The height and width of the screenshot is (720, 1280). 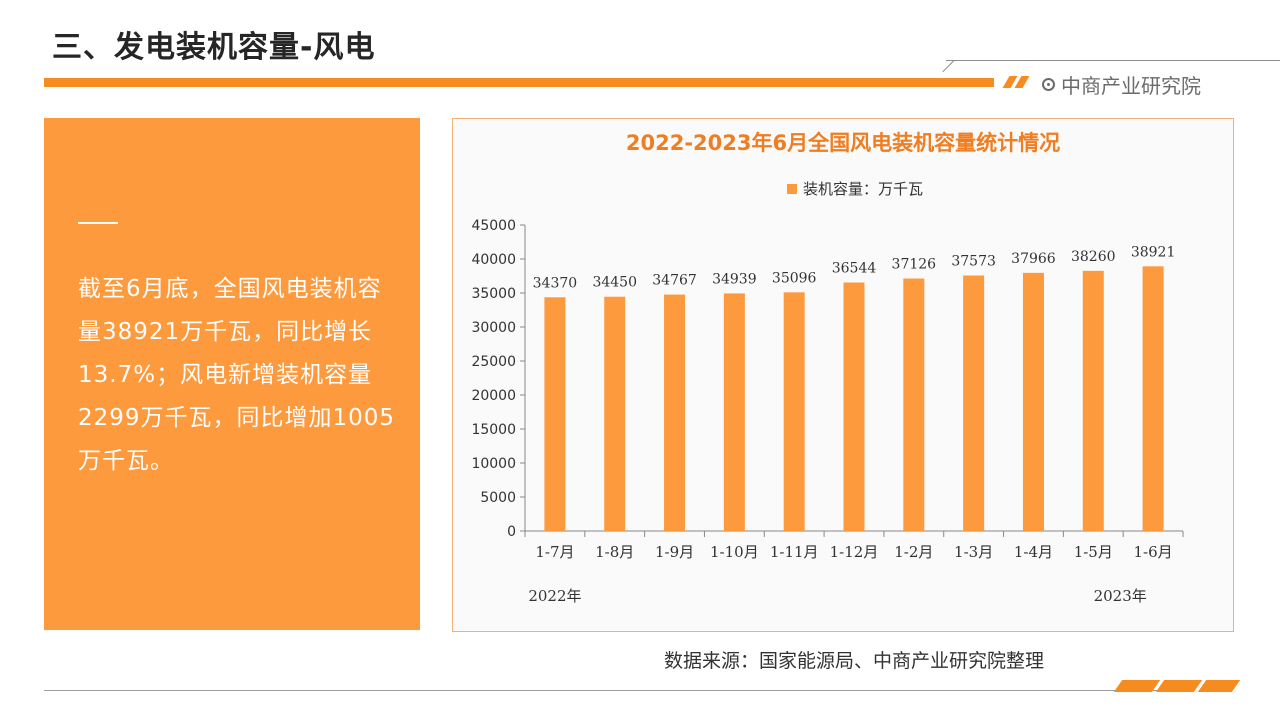 What do you see at coordinates (1093, 257) in the screenshot?
I see `bar-value-label: 38260` at bounding box center [1093, 257].